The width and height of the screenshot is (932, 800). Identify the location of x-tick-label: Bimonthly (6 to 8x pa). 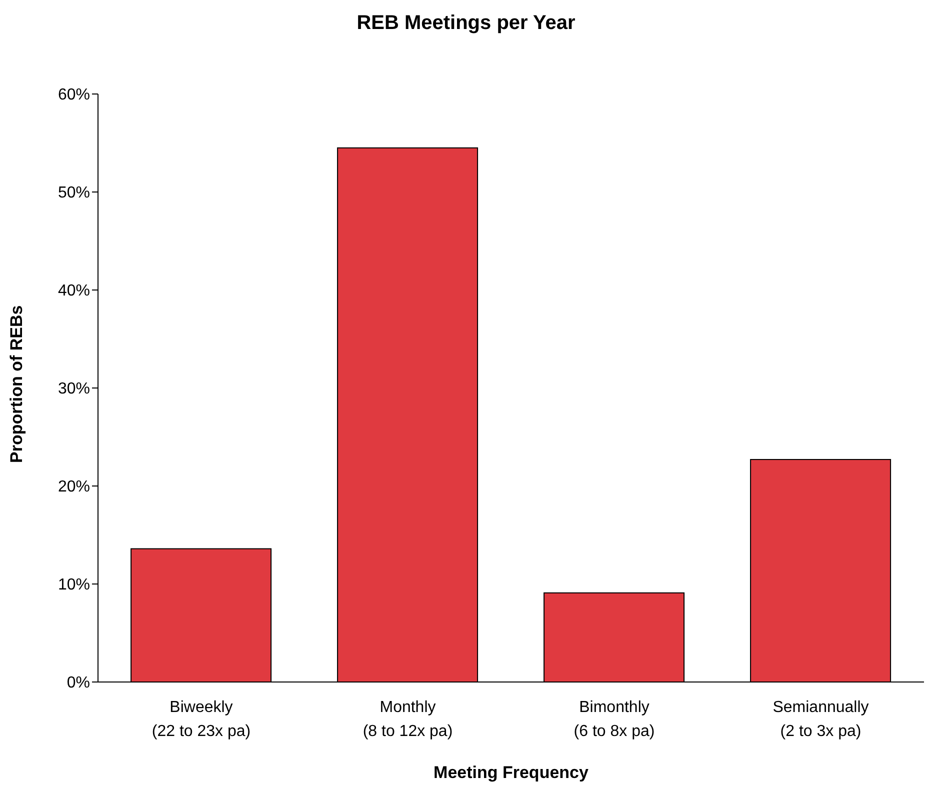
(614, 719).